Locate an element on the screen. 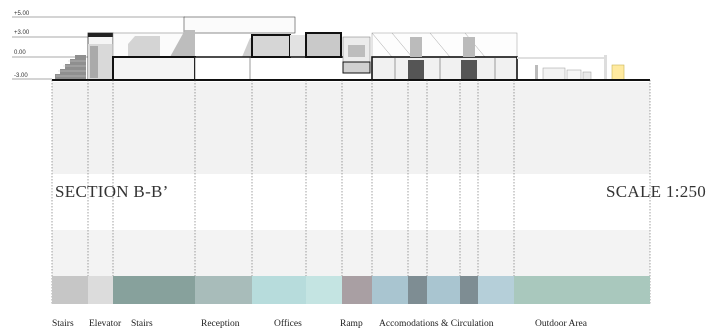 This screenshot has height=333, width=728. zone-bar-elevator is located at coordinates (100, 290).